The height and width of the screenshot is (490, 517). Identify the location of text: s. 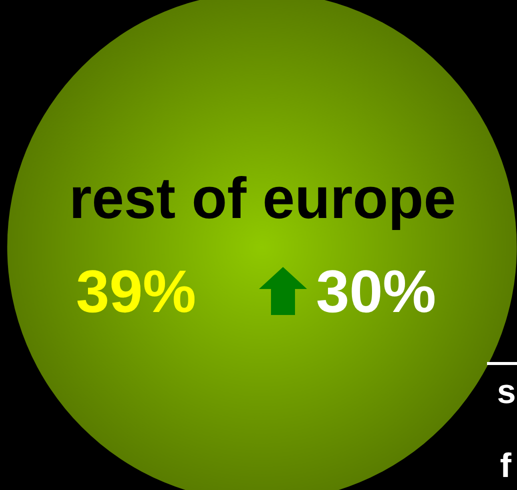
(506, 392).